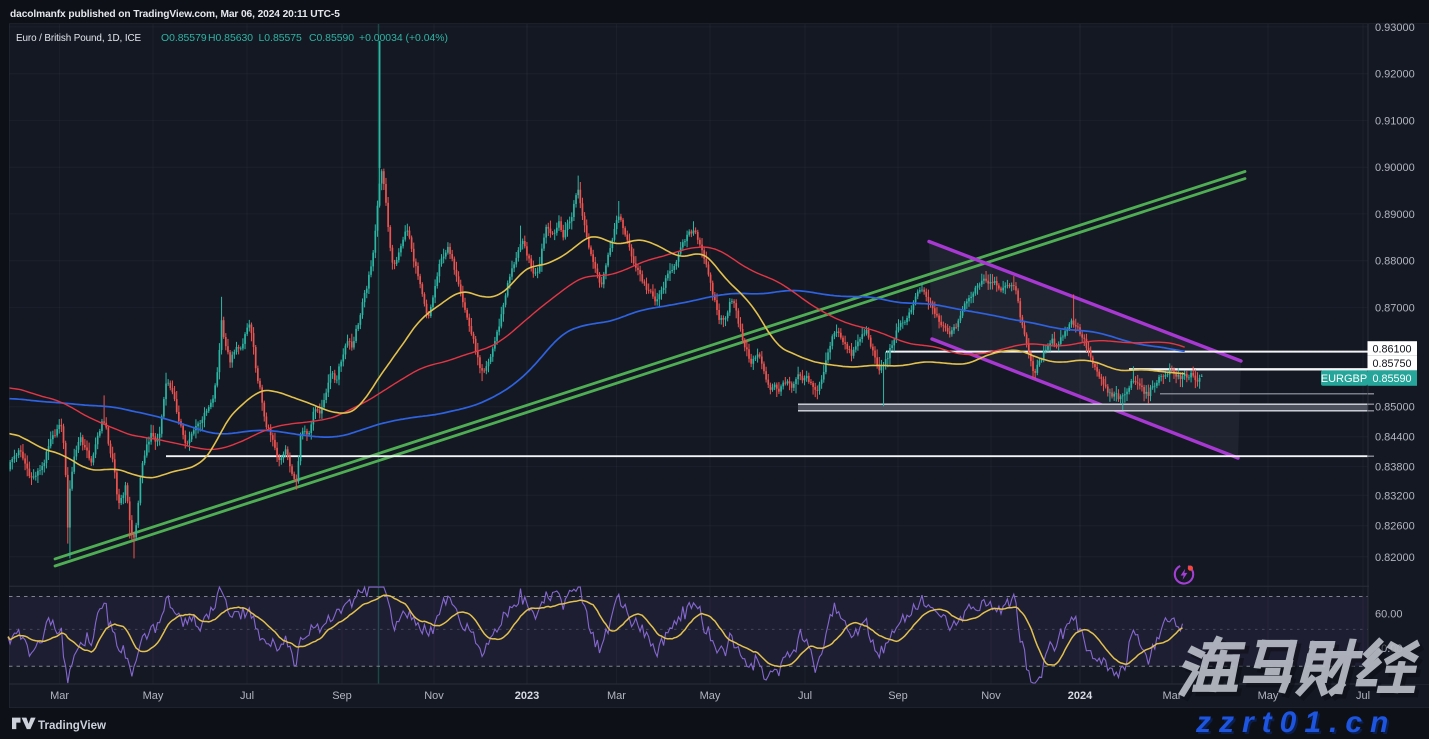 The image size is (1429, 739). Describe the element at coordinates (1395, 438) in the screenshot. I see `svg-text: 0.84400` at that location.